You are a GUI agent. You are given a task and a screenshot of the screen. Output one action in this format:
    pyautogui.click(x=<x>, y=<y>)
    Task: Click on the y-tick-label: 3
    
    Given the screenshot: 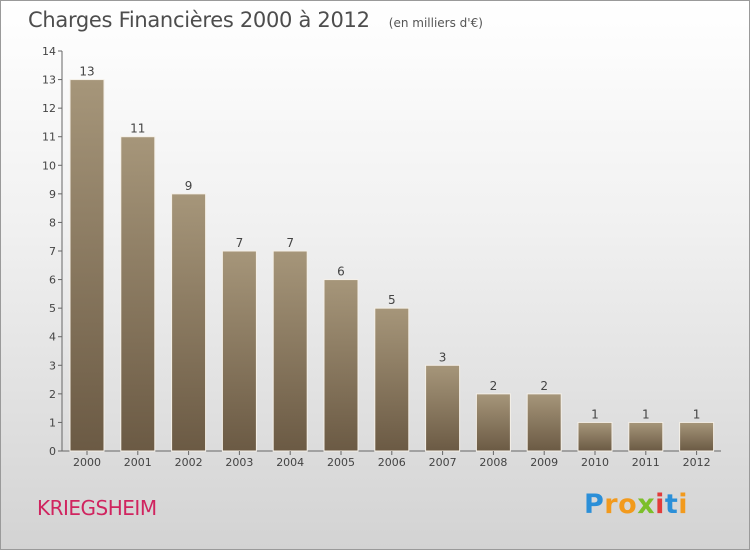 What is the action you would take?
    pyautogui.click(x=52, y=365)
    